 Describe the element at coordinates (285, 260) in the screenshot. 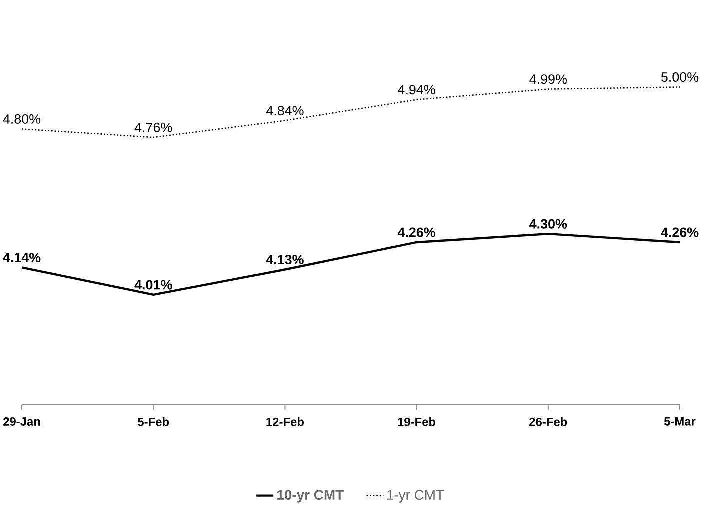

I see `data-label: 4.13%` at that location.